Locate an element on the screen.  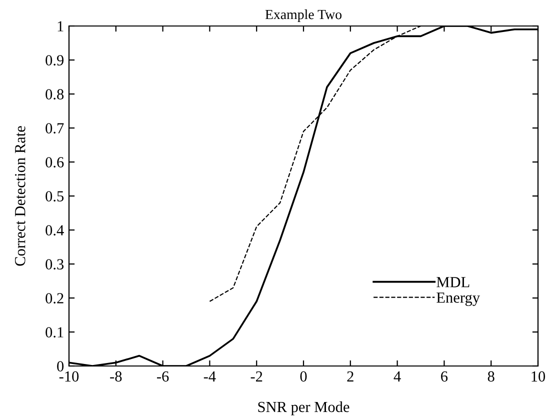
y-tick-label: 0.6 is located at coordinates (55, 162).